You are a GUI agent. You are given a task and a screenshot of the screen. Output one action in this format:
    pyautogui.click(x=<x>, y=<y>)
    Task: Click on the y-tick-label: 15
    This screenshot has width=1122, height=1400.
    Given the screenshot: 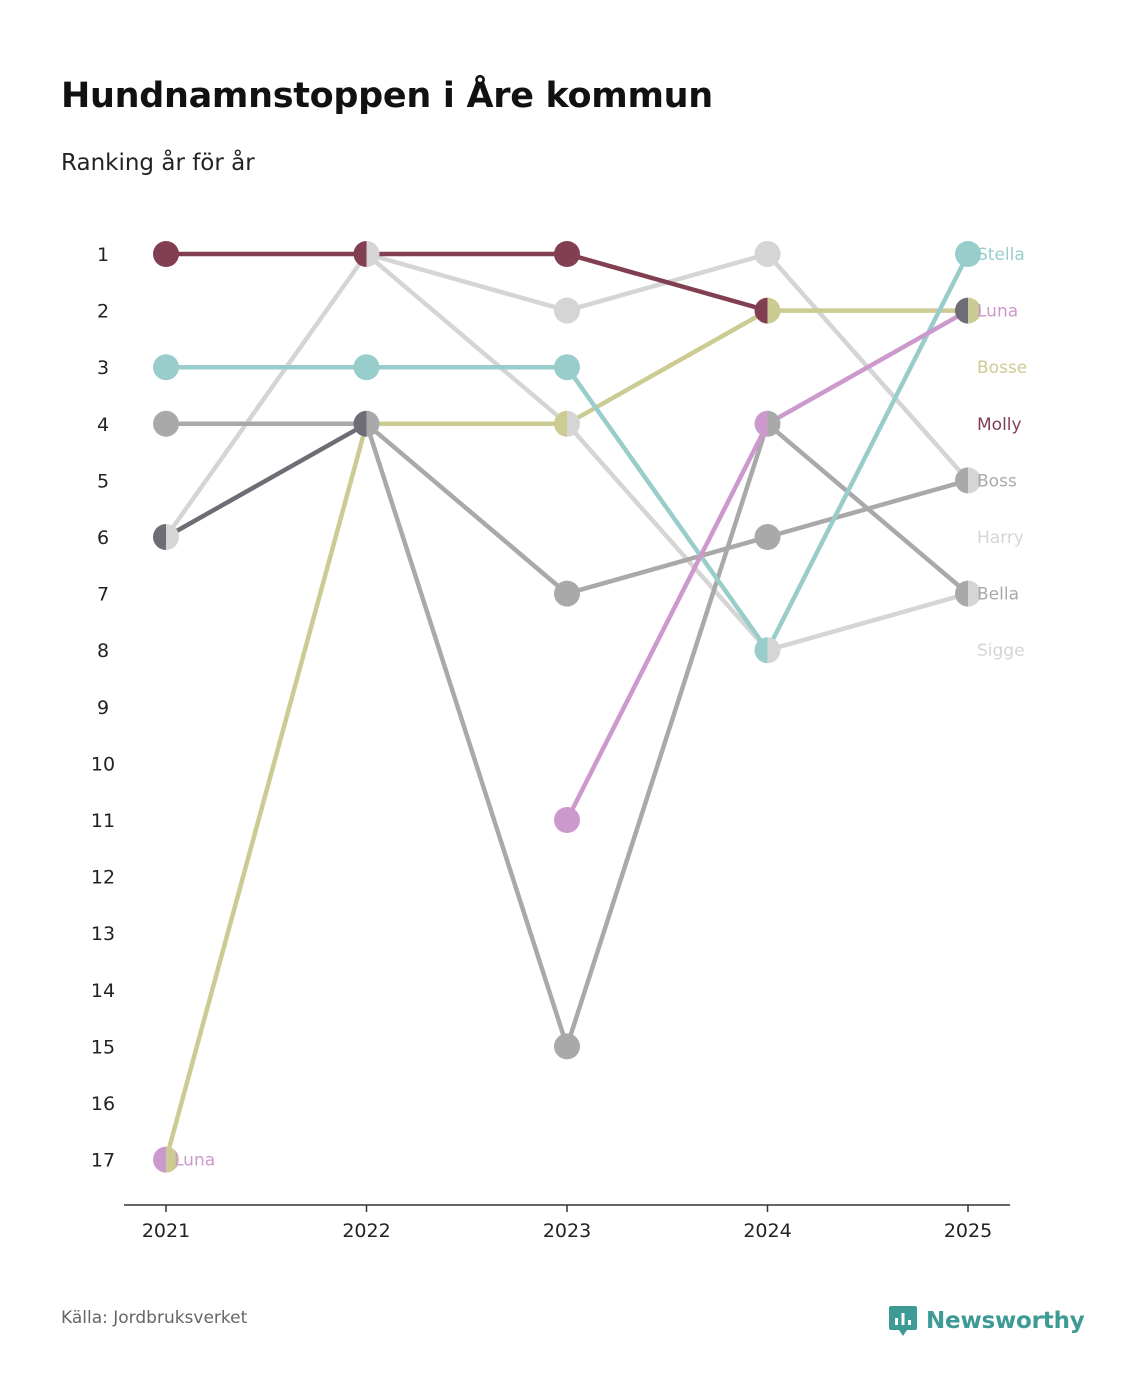 What is the action you would take?
    pyautogui.click(x=103, y=1047)
    